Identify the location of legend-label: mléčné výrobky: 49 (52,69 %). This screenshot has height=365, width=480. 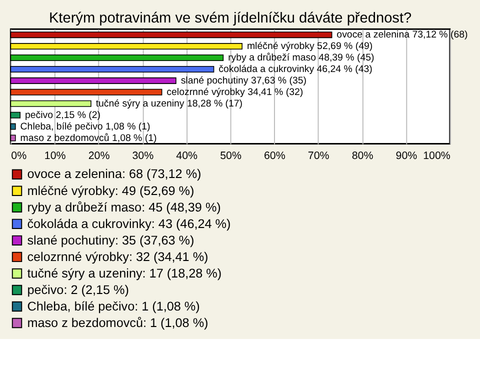
(110, 191).